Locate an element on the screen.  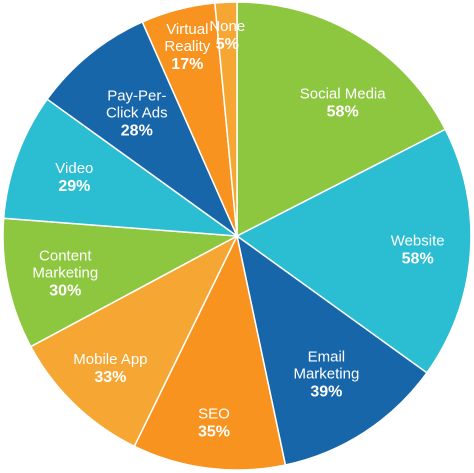
slice-value-none: 5% is located at coordinates (227, 44).